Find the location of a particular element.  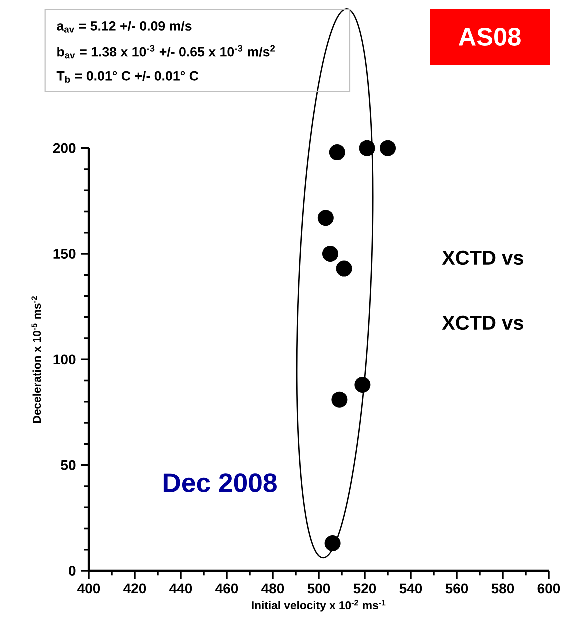

y-tick-label: 200 is located at coordinates (64, 148).